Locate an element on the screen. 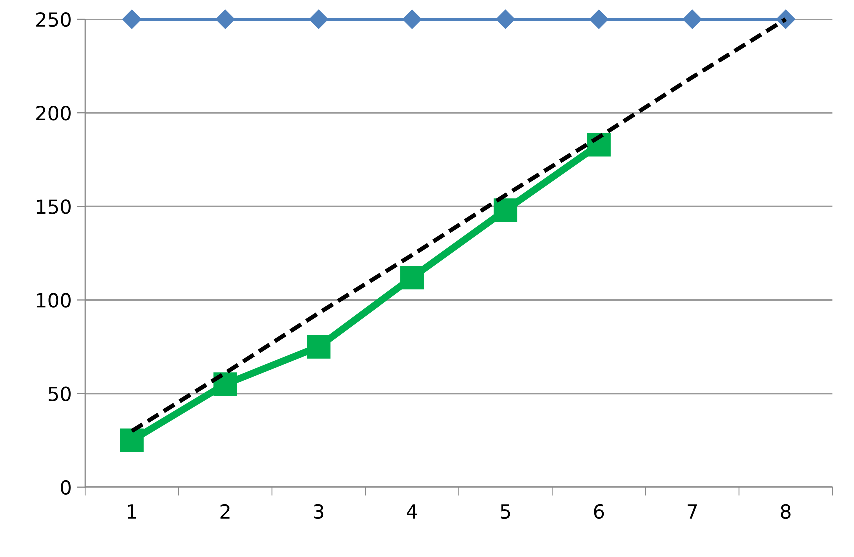  x-tick-label: 5 is located at coordinates (505, 512).